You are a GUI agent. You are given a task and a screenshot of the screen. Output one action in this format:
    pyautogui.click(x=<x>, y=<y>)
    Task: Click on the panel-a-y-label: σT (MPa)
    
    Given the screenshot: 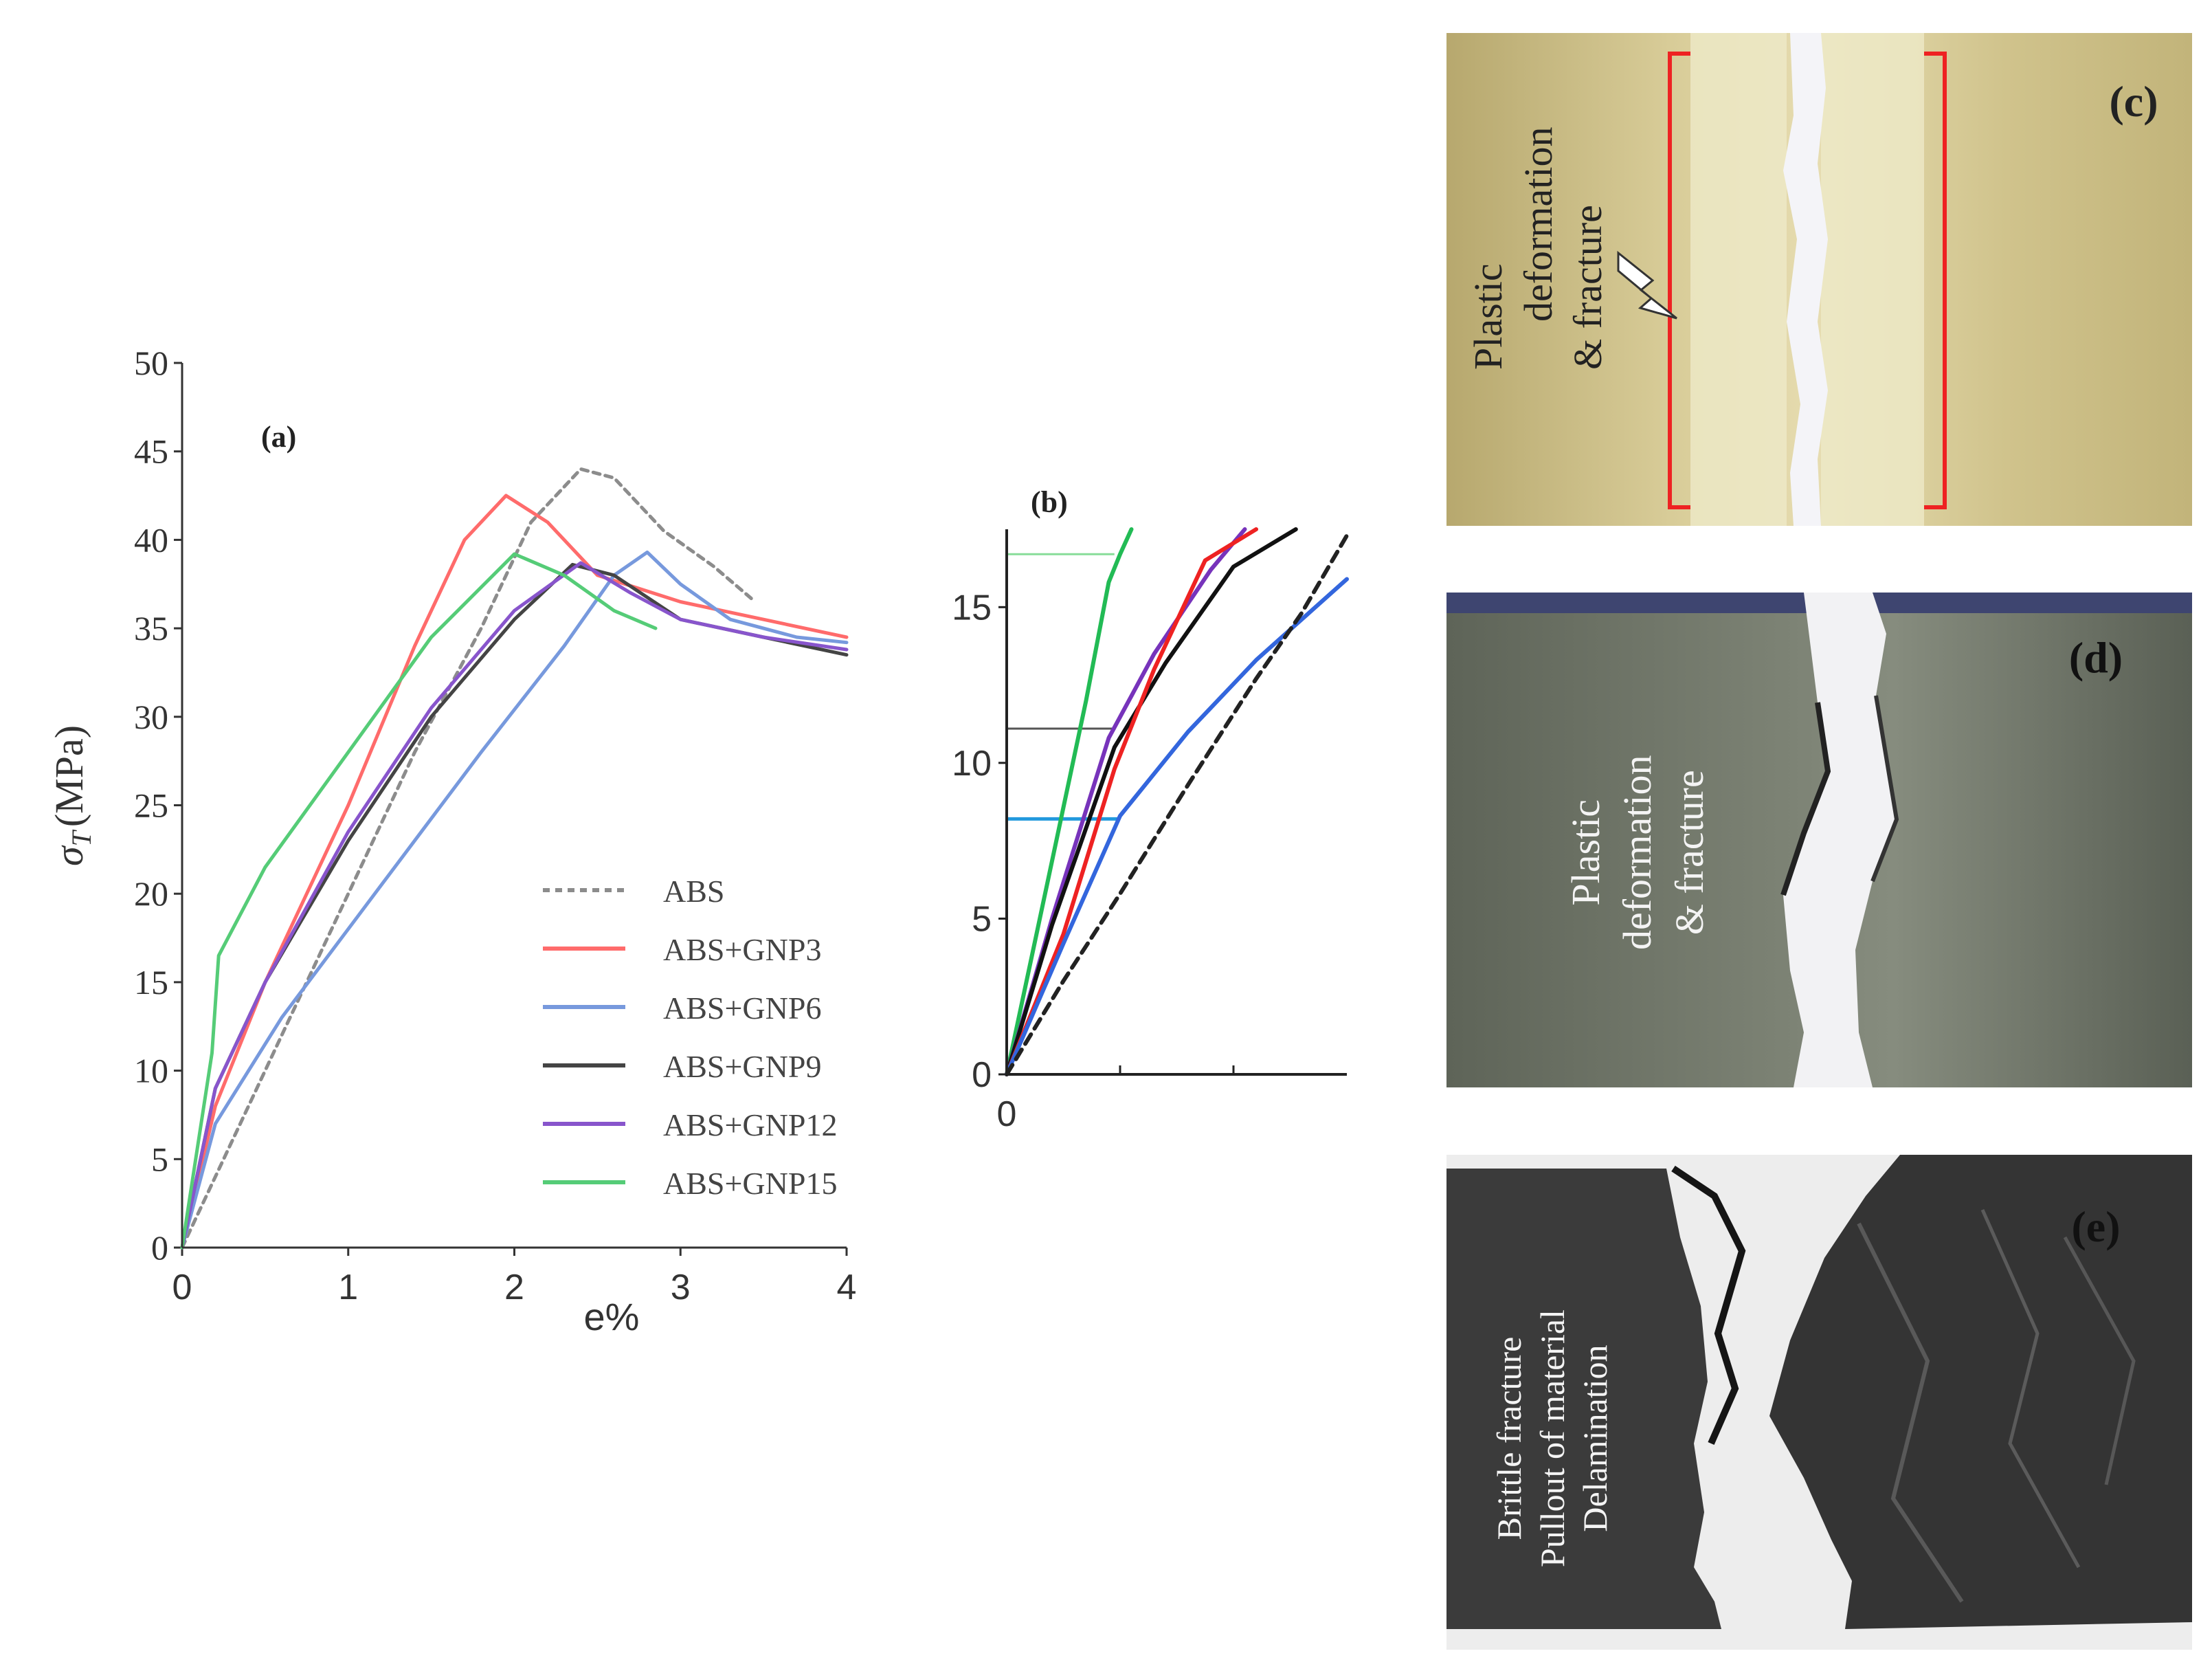 What is the action you would take?
    pyautogui.click(x=72, y=795)
    